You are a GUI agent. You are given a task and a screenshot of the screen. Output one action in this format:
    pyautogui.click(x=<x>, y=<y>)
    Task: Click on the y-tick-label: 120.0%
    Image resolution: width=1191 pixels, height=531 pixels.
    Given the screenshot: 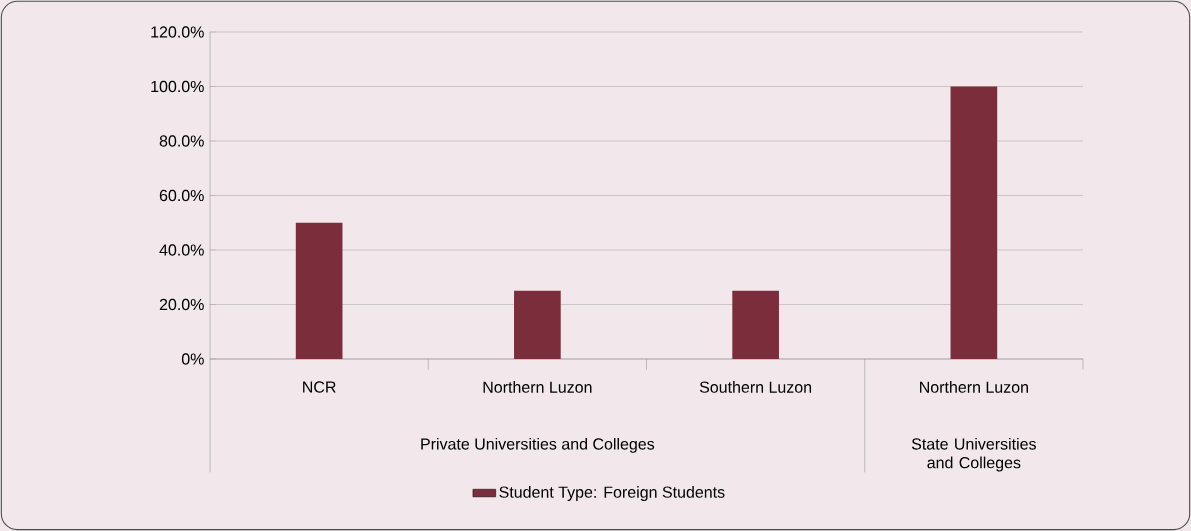 What is the action you would take?
    pyautogui.click(x=177, y=32)
    